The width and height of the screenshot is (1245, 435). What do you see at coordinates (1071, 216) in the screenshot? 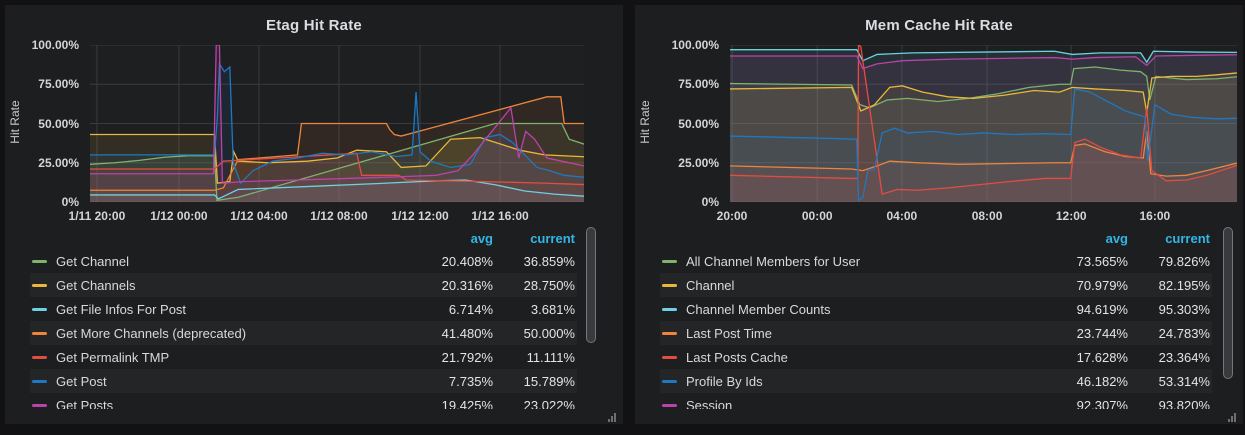
I see `x-tick-label: 12:00` at bounding box center [1071, 216].